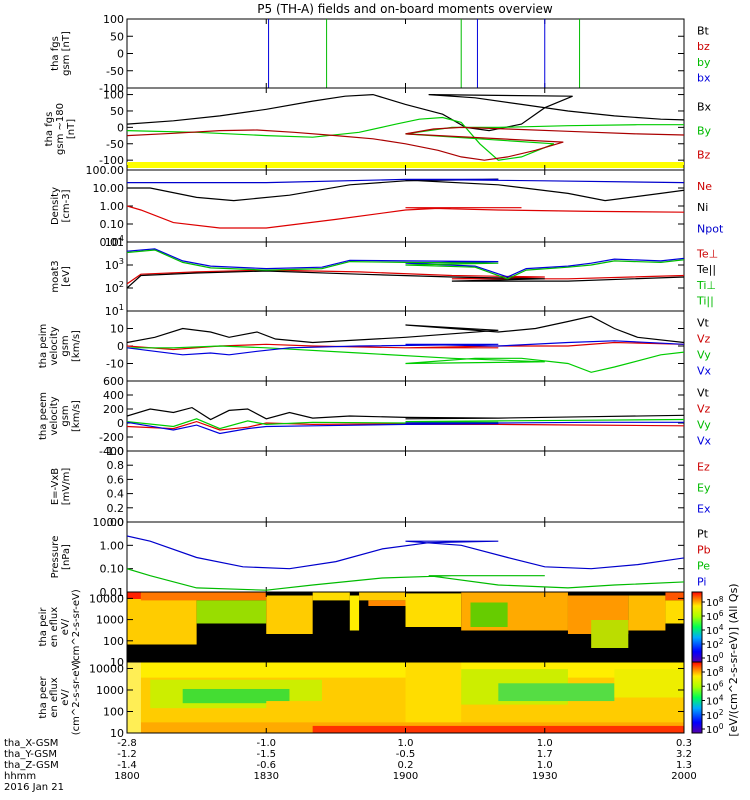 The height and width of the screenshot is (800, 750). I want to click on x-row-value: 1930, so click(544, 776).